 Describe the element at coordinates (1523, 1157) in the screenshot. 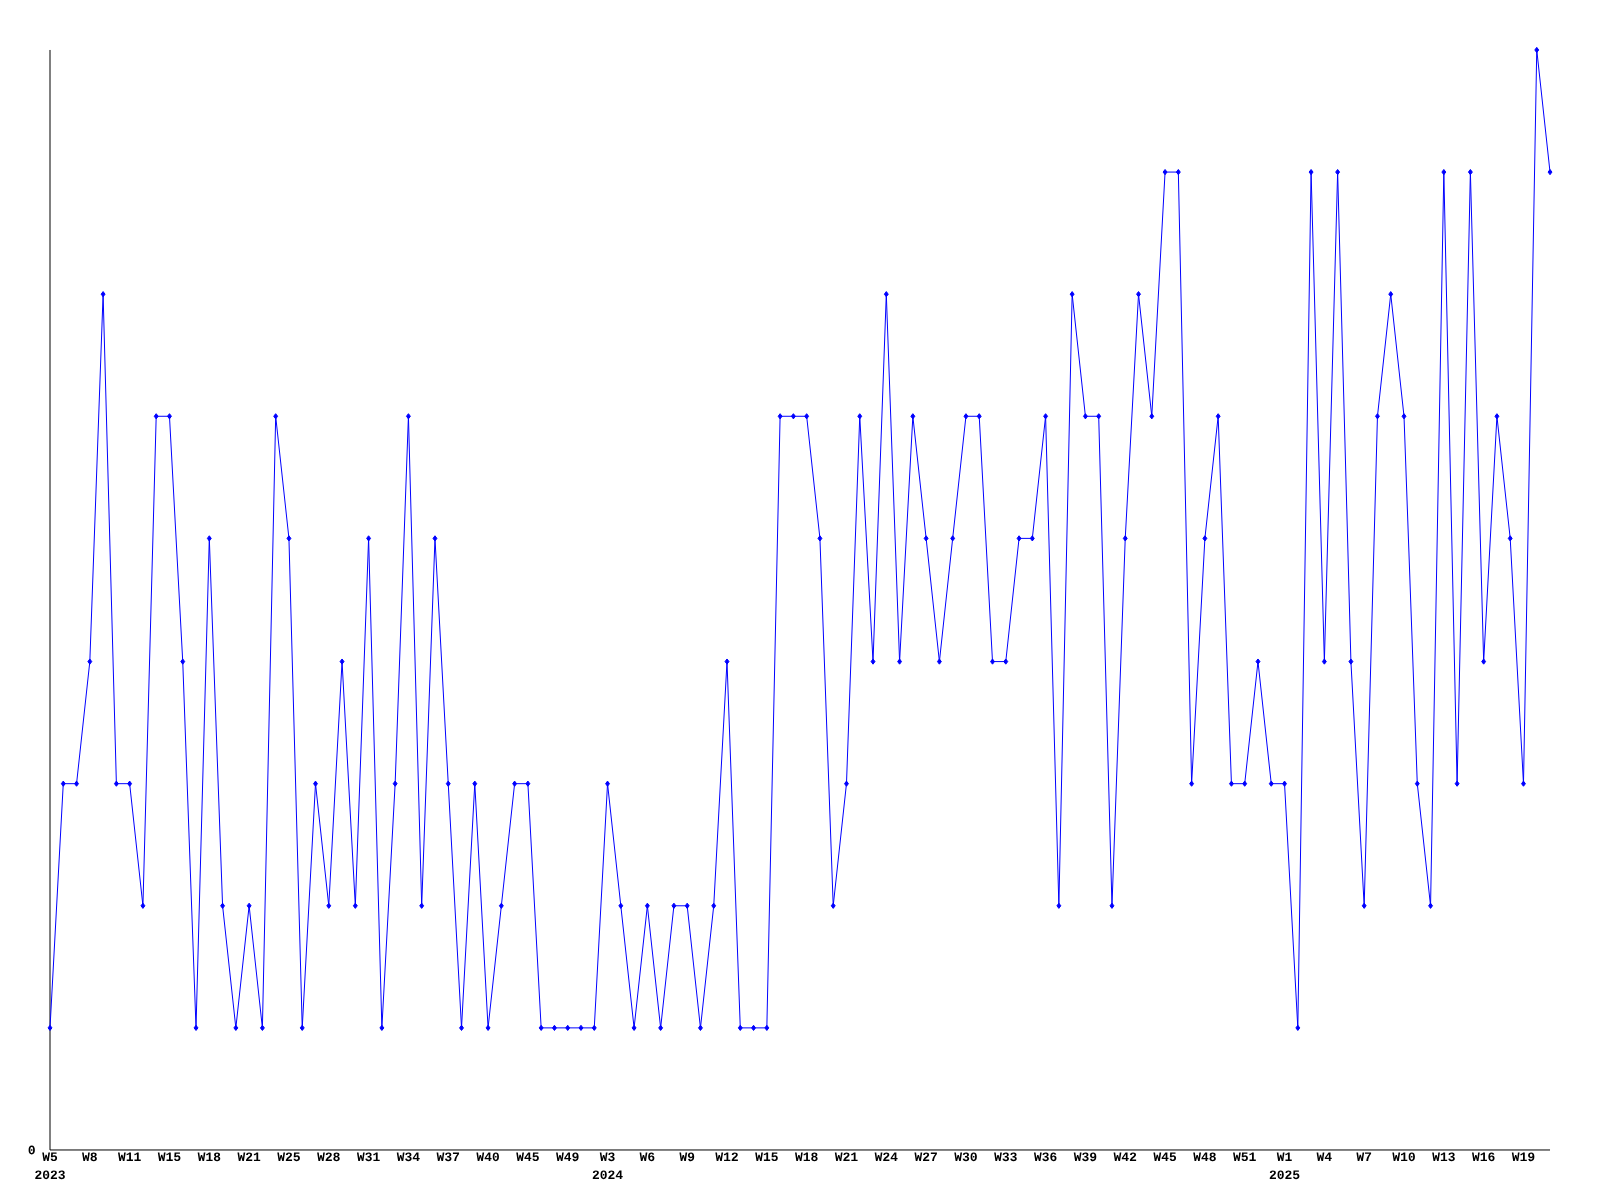

I see `x-tick-label: W19` at that location.